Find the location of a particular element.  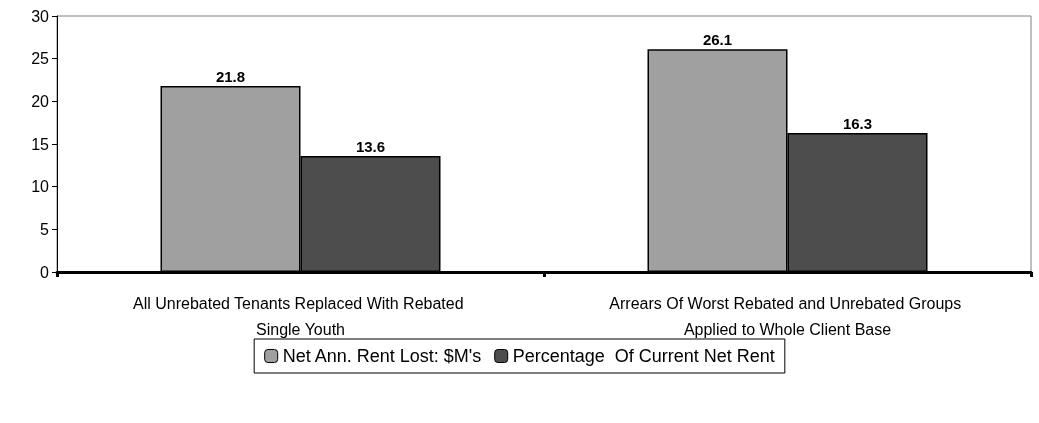

x-tick-label: All Unrebated Tenants Replaced With Rebated Single Youth is located at coordinates (300, 316).